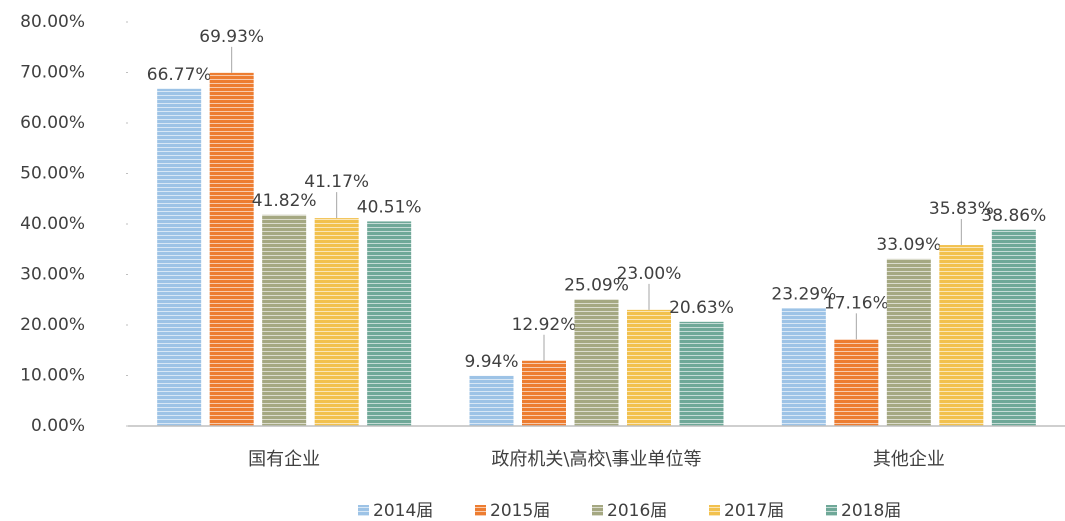 The height and width of the screenshot is (521, 1065). Describe the element at coordinates (908, 245) in the screenshot. I see `data-label: 33.09%` at that location.